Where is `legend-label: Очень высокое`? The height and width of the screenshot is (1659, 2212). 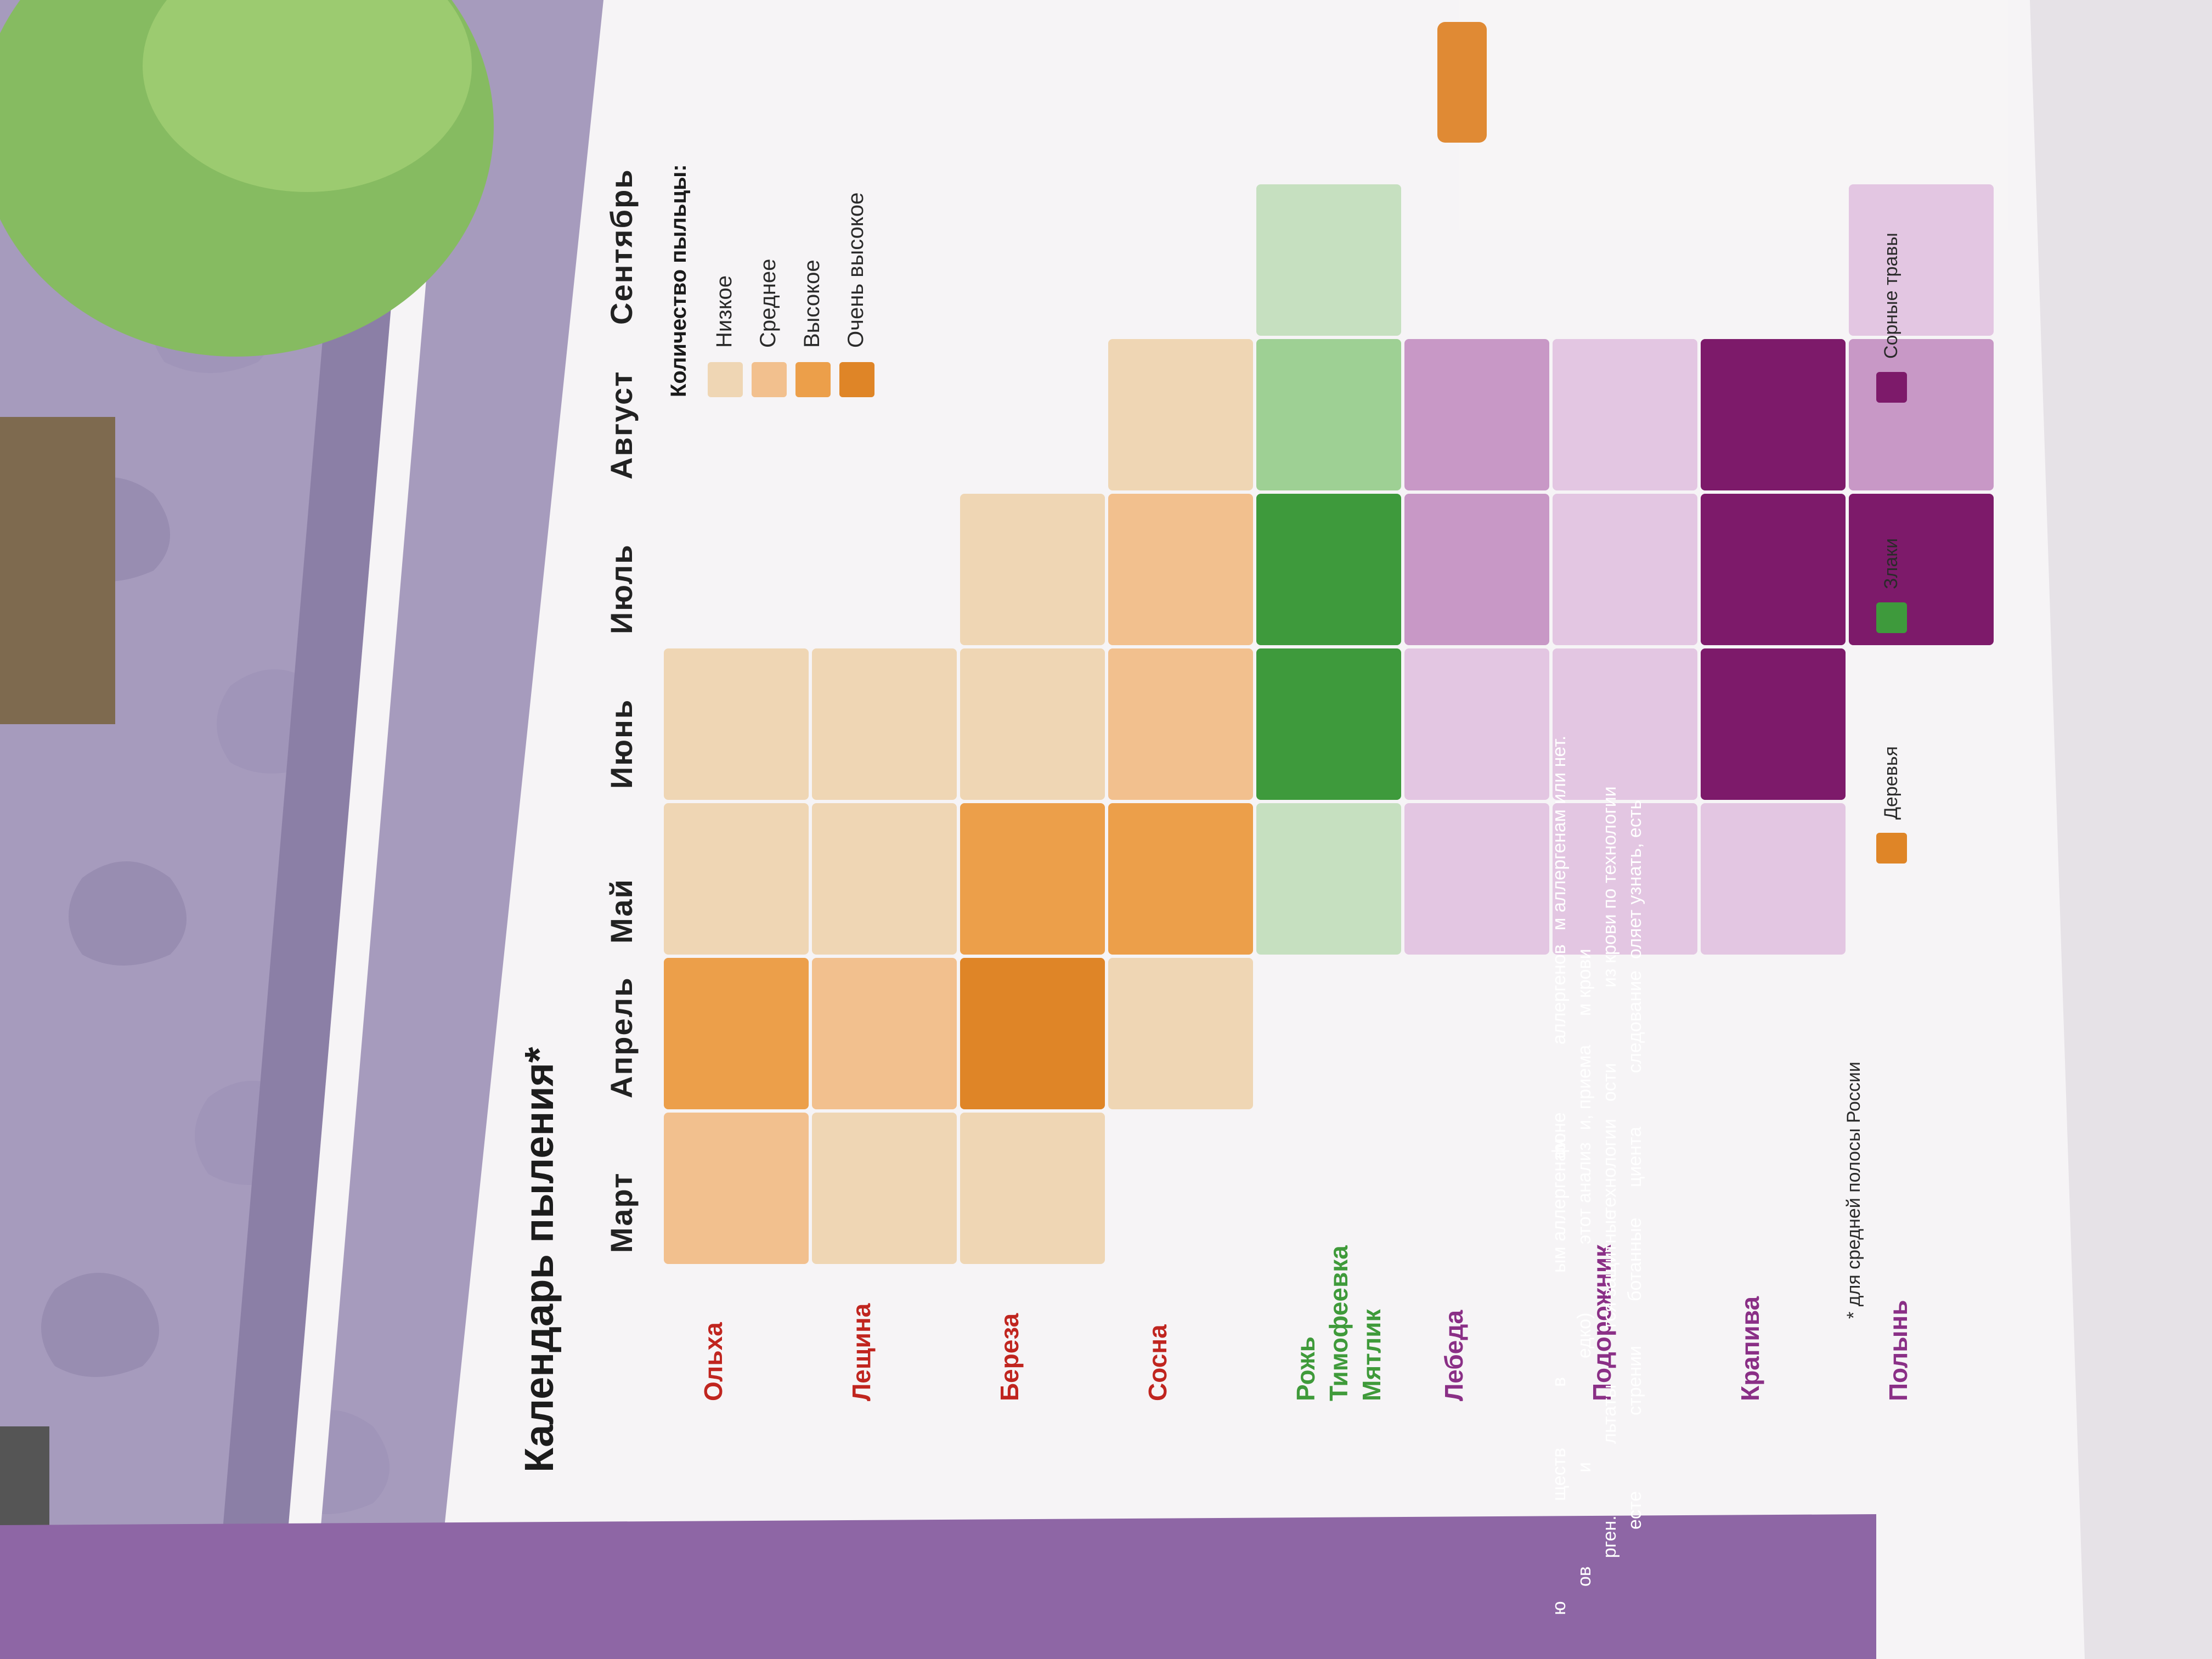
legend-label: Очень высокое is located at coordinates (856, 270).